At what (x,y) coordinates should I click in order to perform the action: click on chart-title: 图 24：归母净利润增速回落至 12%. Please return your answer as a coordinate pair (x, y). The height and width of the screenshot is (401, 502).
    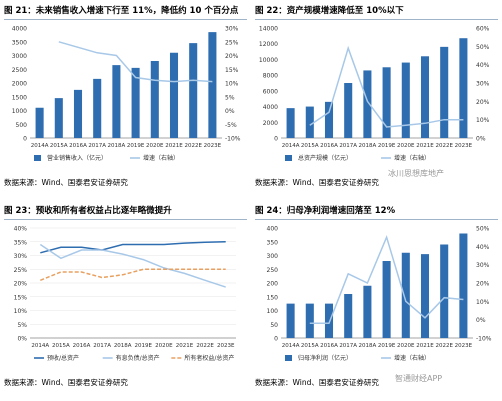
    Looking at the image, I should click on (325, 211).